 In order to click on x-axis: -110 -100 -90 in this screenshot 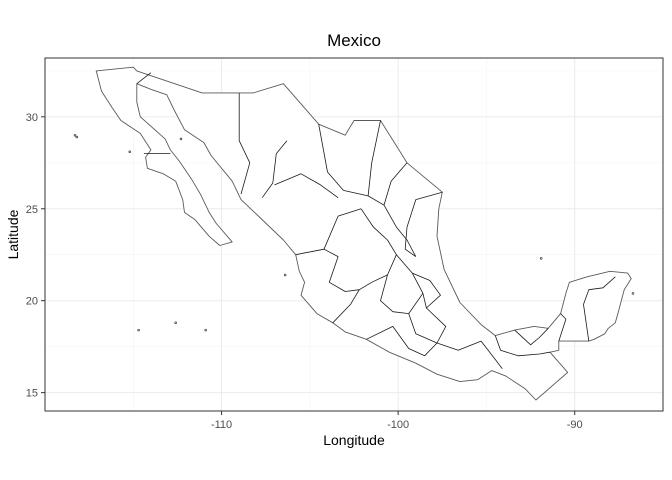, I will do `click(397, 421)`.